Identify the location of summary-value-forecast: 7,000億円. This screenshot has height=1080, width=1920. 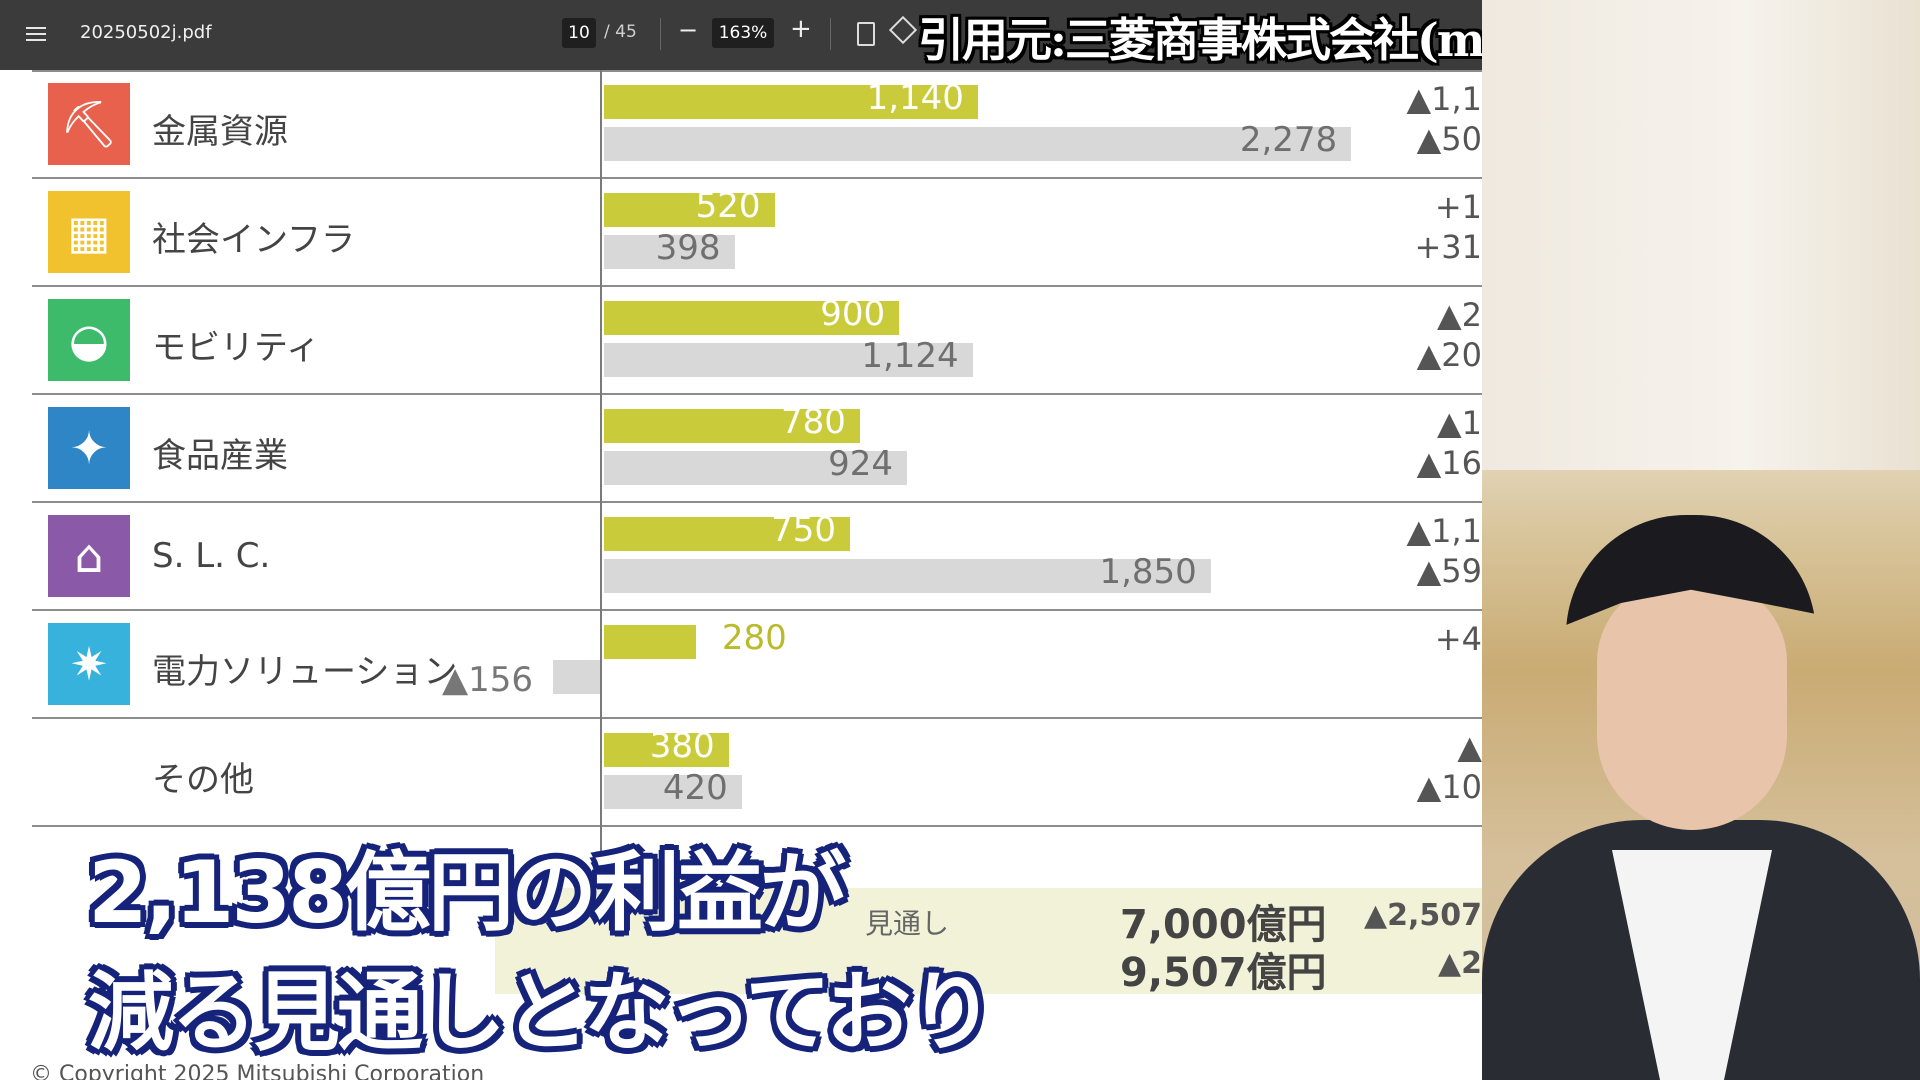
(1223, 925).